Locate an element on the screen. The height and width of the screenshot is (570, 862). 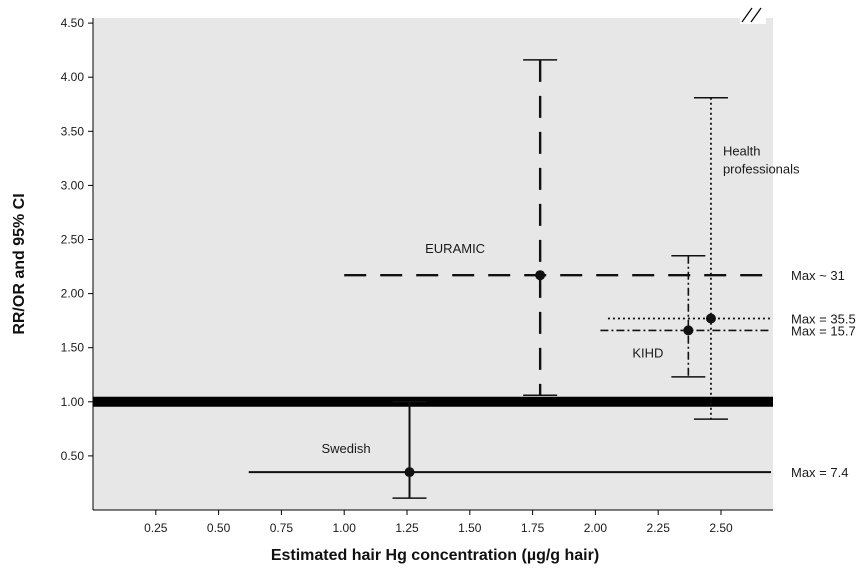
y-tick-label: 2.00 is located at coordinates (73, 294).